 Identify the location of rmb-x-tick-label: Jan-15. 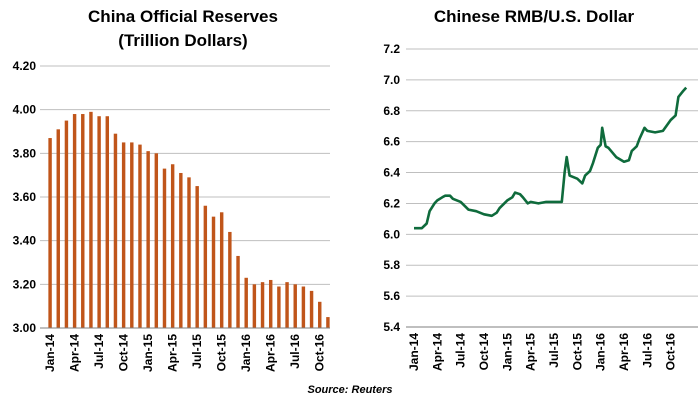
(507, 352).